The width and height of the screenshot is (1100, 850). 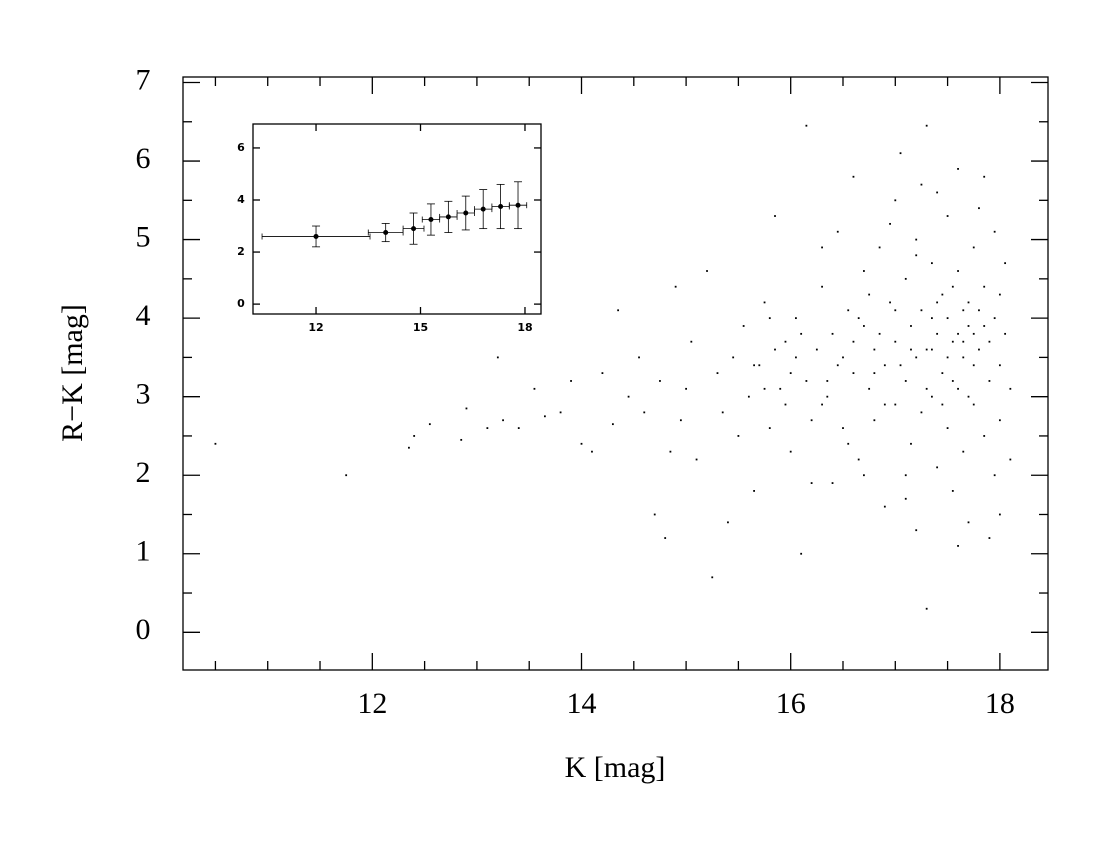 I want to click on y-tick-label: 4, so click(x=143, y=315).